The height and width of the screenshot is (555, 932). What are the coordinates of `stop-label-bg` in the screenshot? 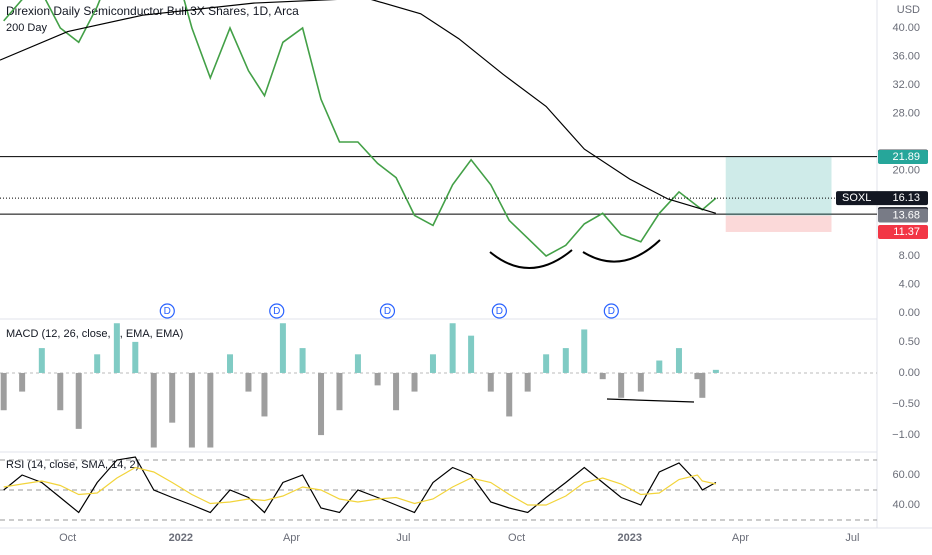 It's located at (903, 231).